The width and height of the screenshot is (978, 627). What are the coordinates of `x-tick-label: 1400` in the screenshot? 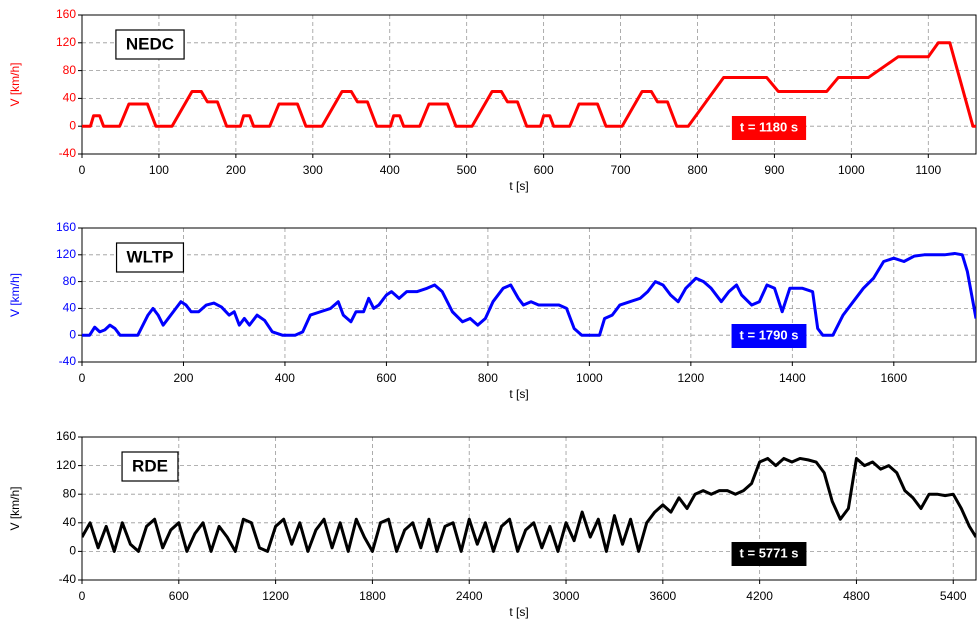 It's located at (792, 378).